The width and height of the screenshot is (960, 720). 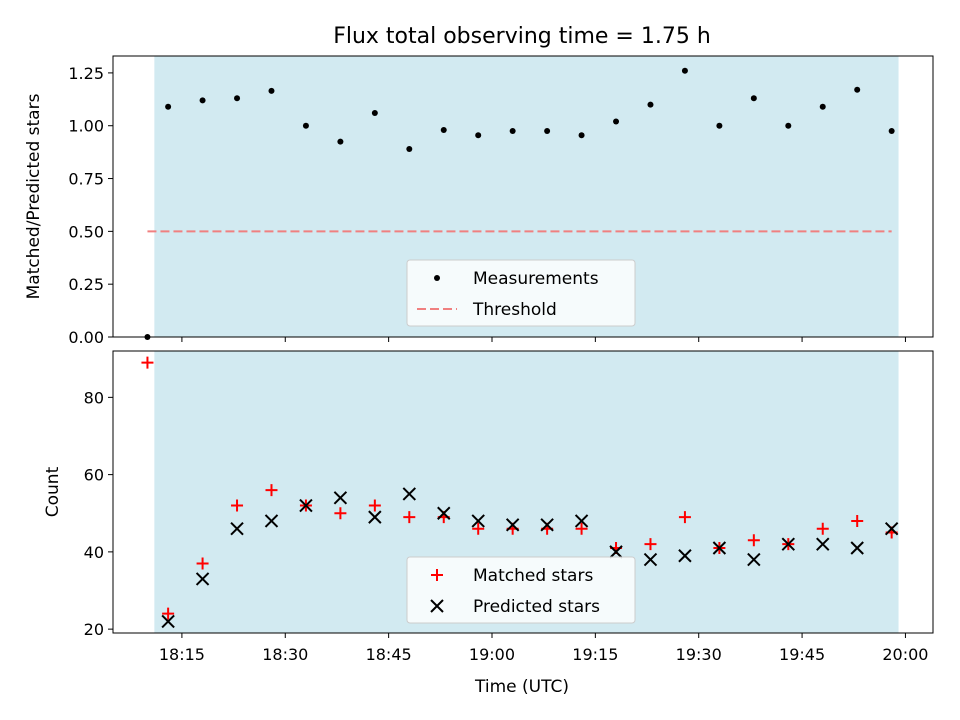 What do you see at coordinates (86, 231) in the screenshot?
I see `ratio-y-tick-label: 0.50` at bounding box center [86, 231].